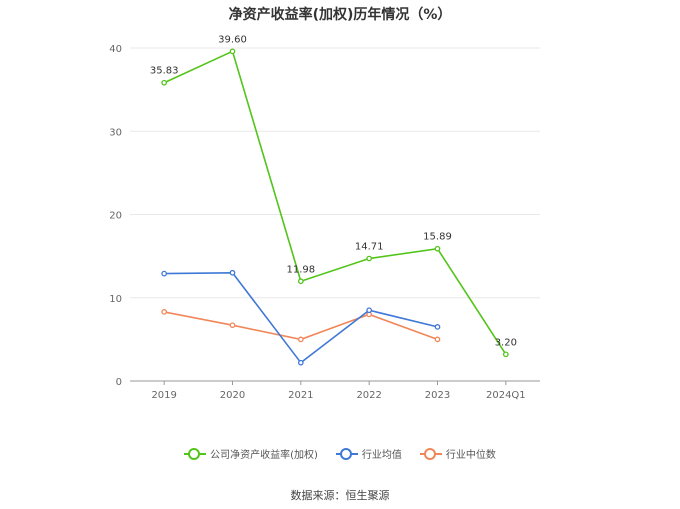 Image resolution: width=680 pixels, height=509 pixels. I want to click on x-tick-label: 2019, so click(163, 395).